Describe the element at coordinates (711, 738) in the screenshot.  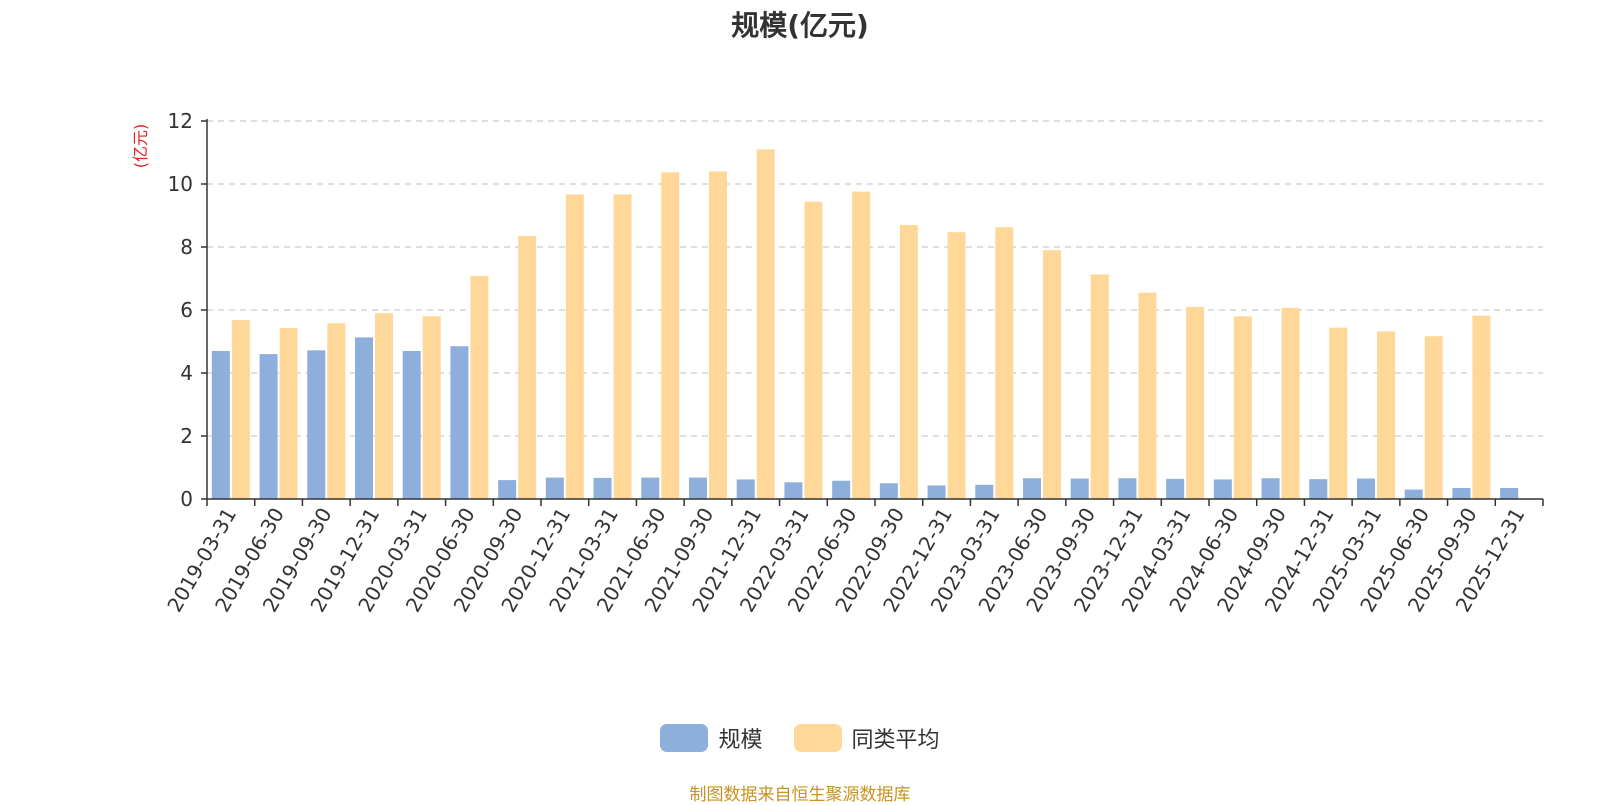
I see `legend-item-scale: 规模` at that location.